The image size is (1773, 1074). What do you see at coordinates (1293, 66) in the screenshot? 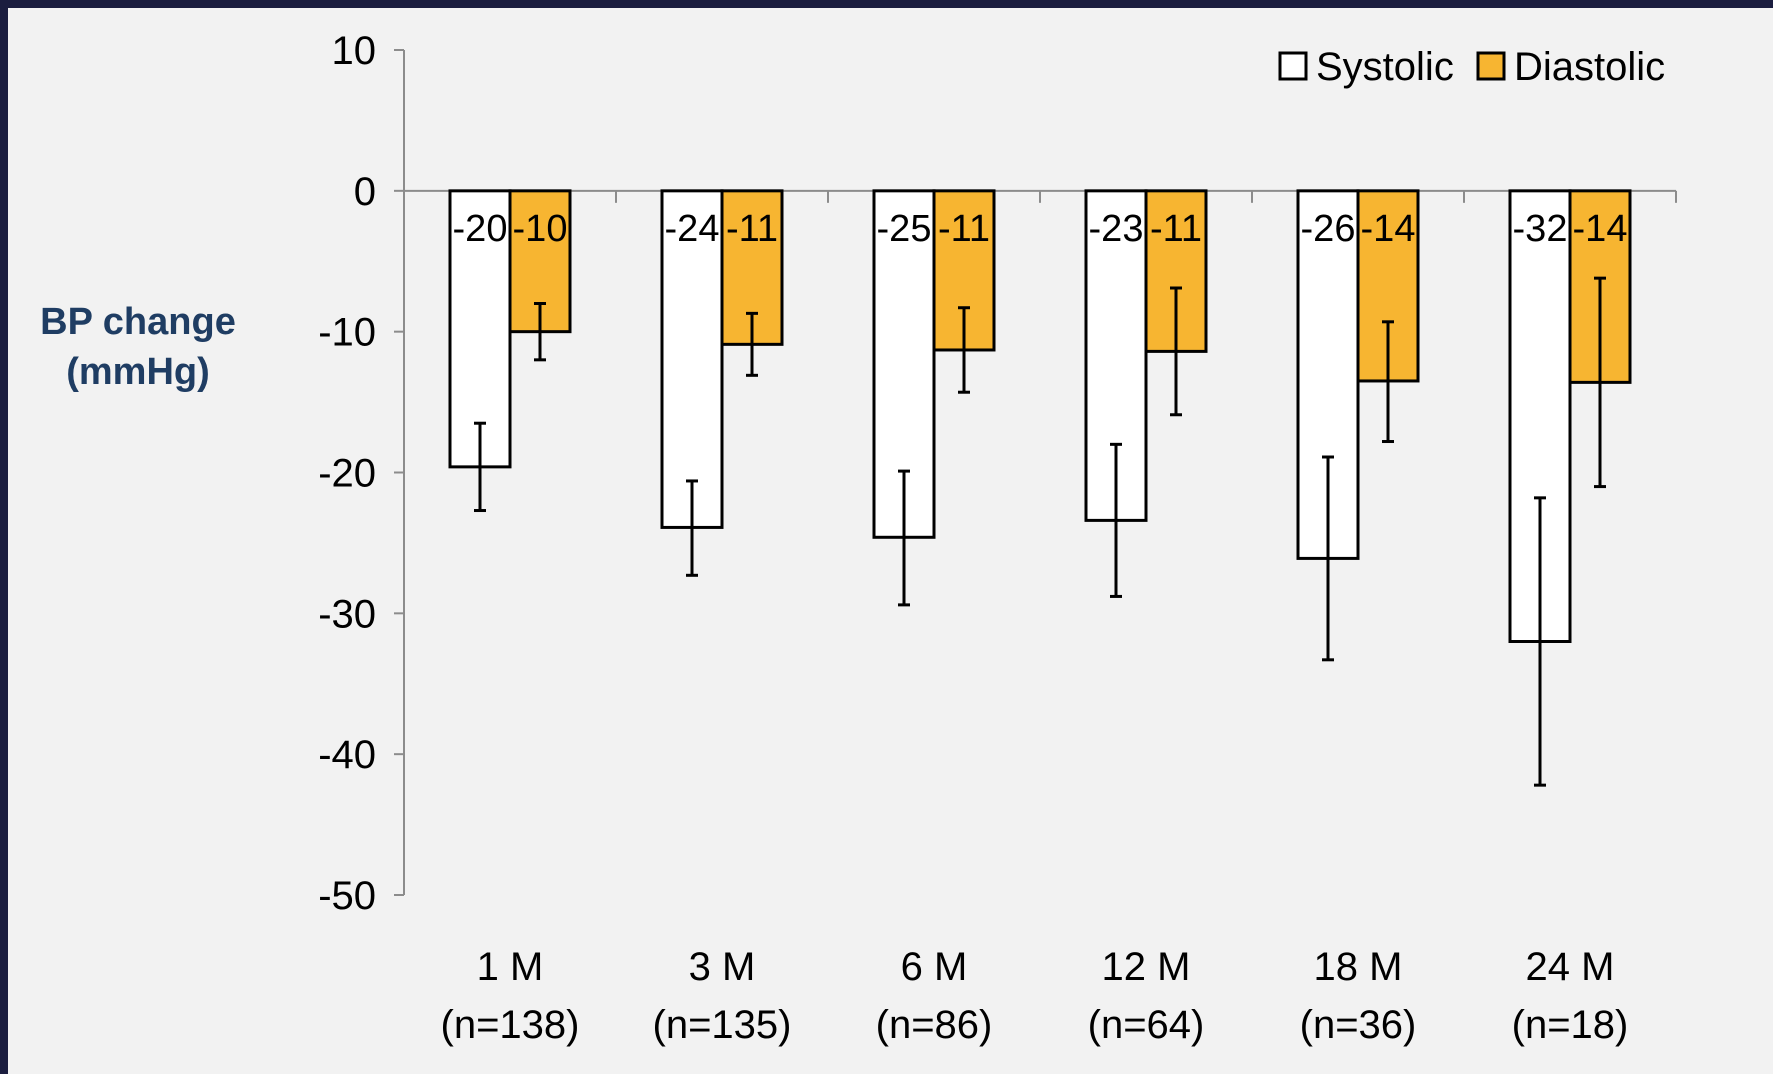
I see `legend-swatch-systolic` at bounding box center [1293, 66].